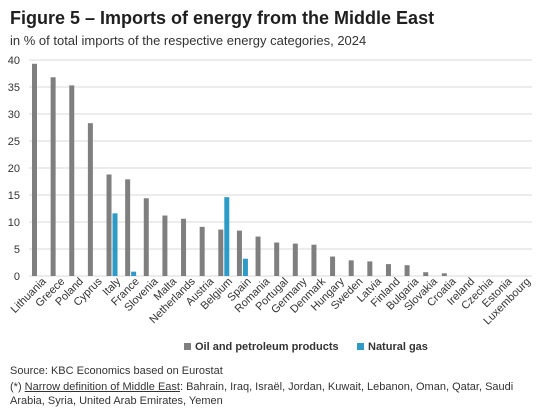  What do you see at coordinates (134, 273) in the screenshot?
I see `bar-gas-france` at bounding box center [134, 273].